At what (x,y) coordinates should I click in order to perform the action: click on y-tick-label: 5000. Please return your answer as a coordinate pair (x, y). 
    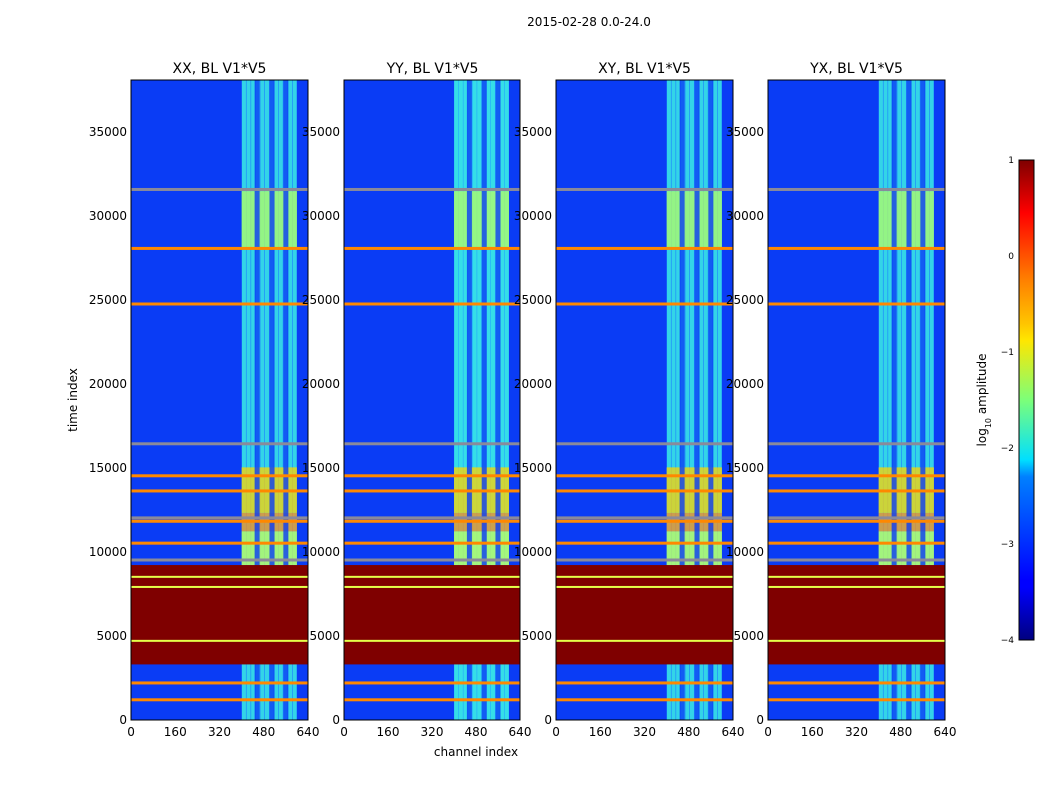
    Looking at the image, I should click on (748, 636).